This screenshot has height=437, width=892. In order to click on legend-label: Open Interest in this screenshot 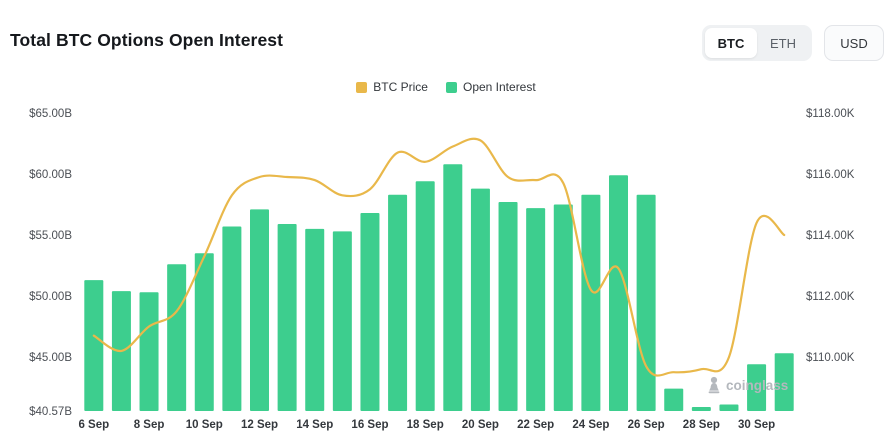, I will do `click(499, 87)`.